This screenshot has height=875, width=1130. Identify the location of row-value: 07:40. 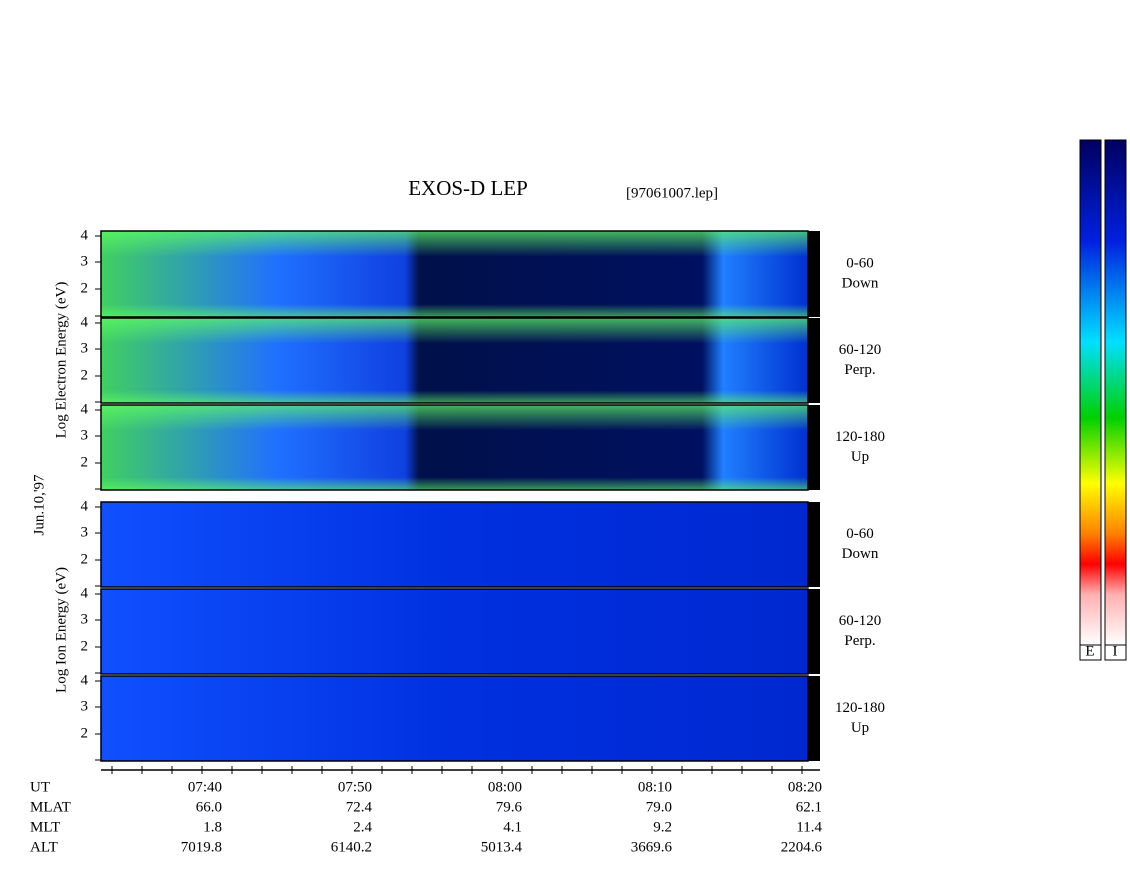
(205, 787).